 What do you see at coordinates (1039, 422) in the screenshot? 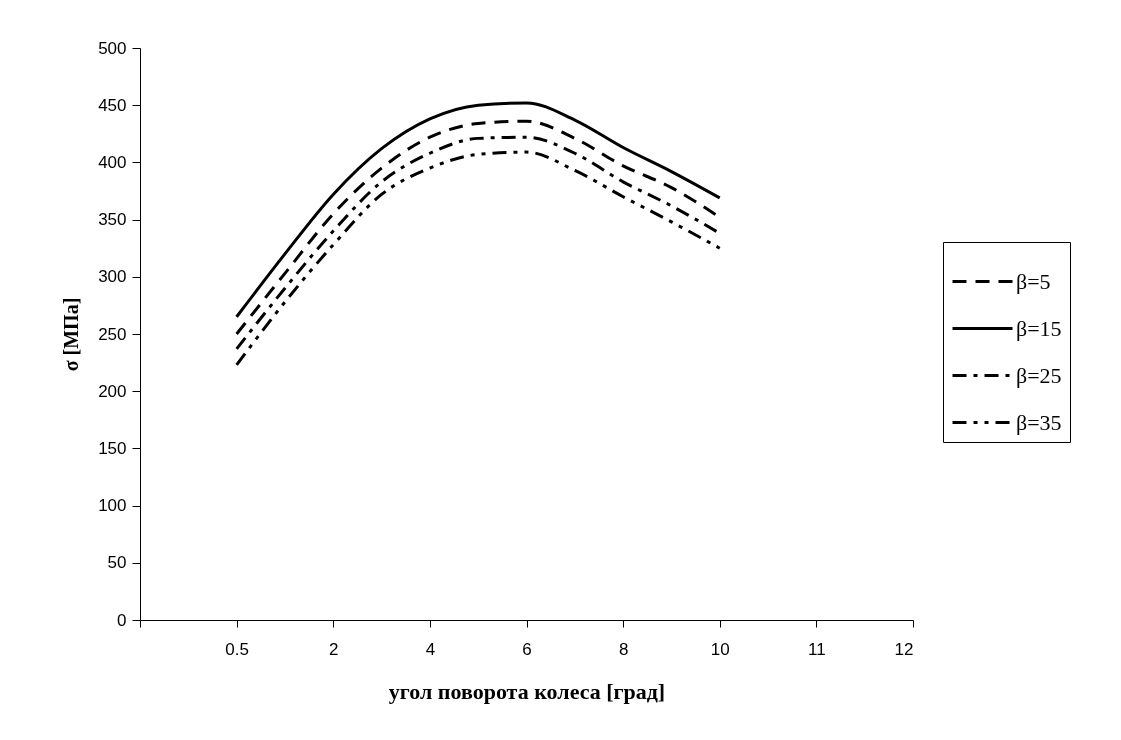
I see `legend-label: β=35` at bounding box center [1039, 422].